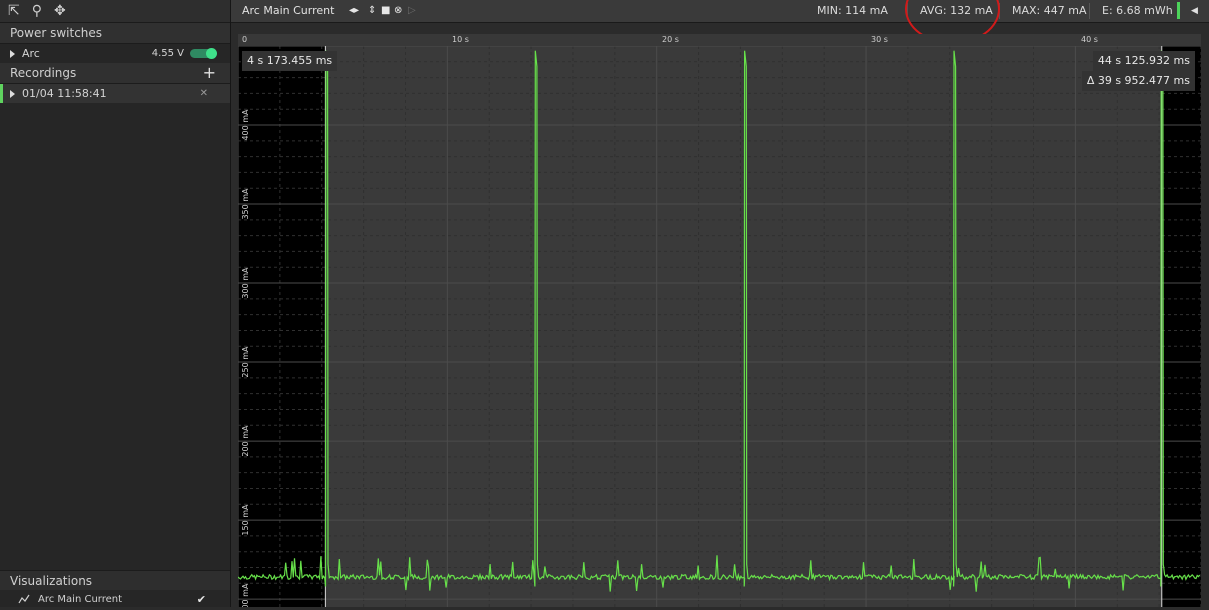 Image resolution: width=1209 pixels, height=610 pixels. Describe the element at coordinates (719, 40) in the screenshot. I see `time-ruler: 0 10 s 20 s 30 s 40 s` at that location.